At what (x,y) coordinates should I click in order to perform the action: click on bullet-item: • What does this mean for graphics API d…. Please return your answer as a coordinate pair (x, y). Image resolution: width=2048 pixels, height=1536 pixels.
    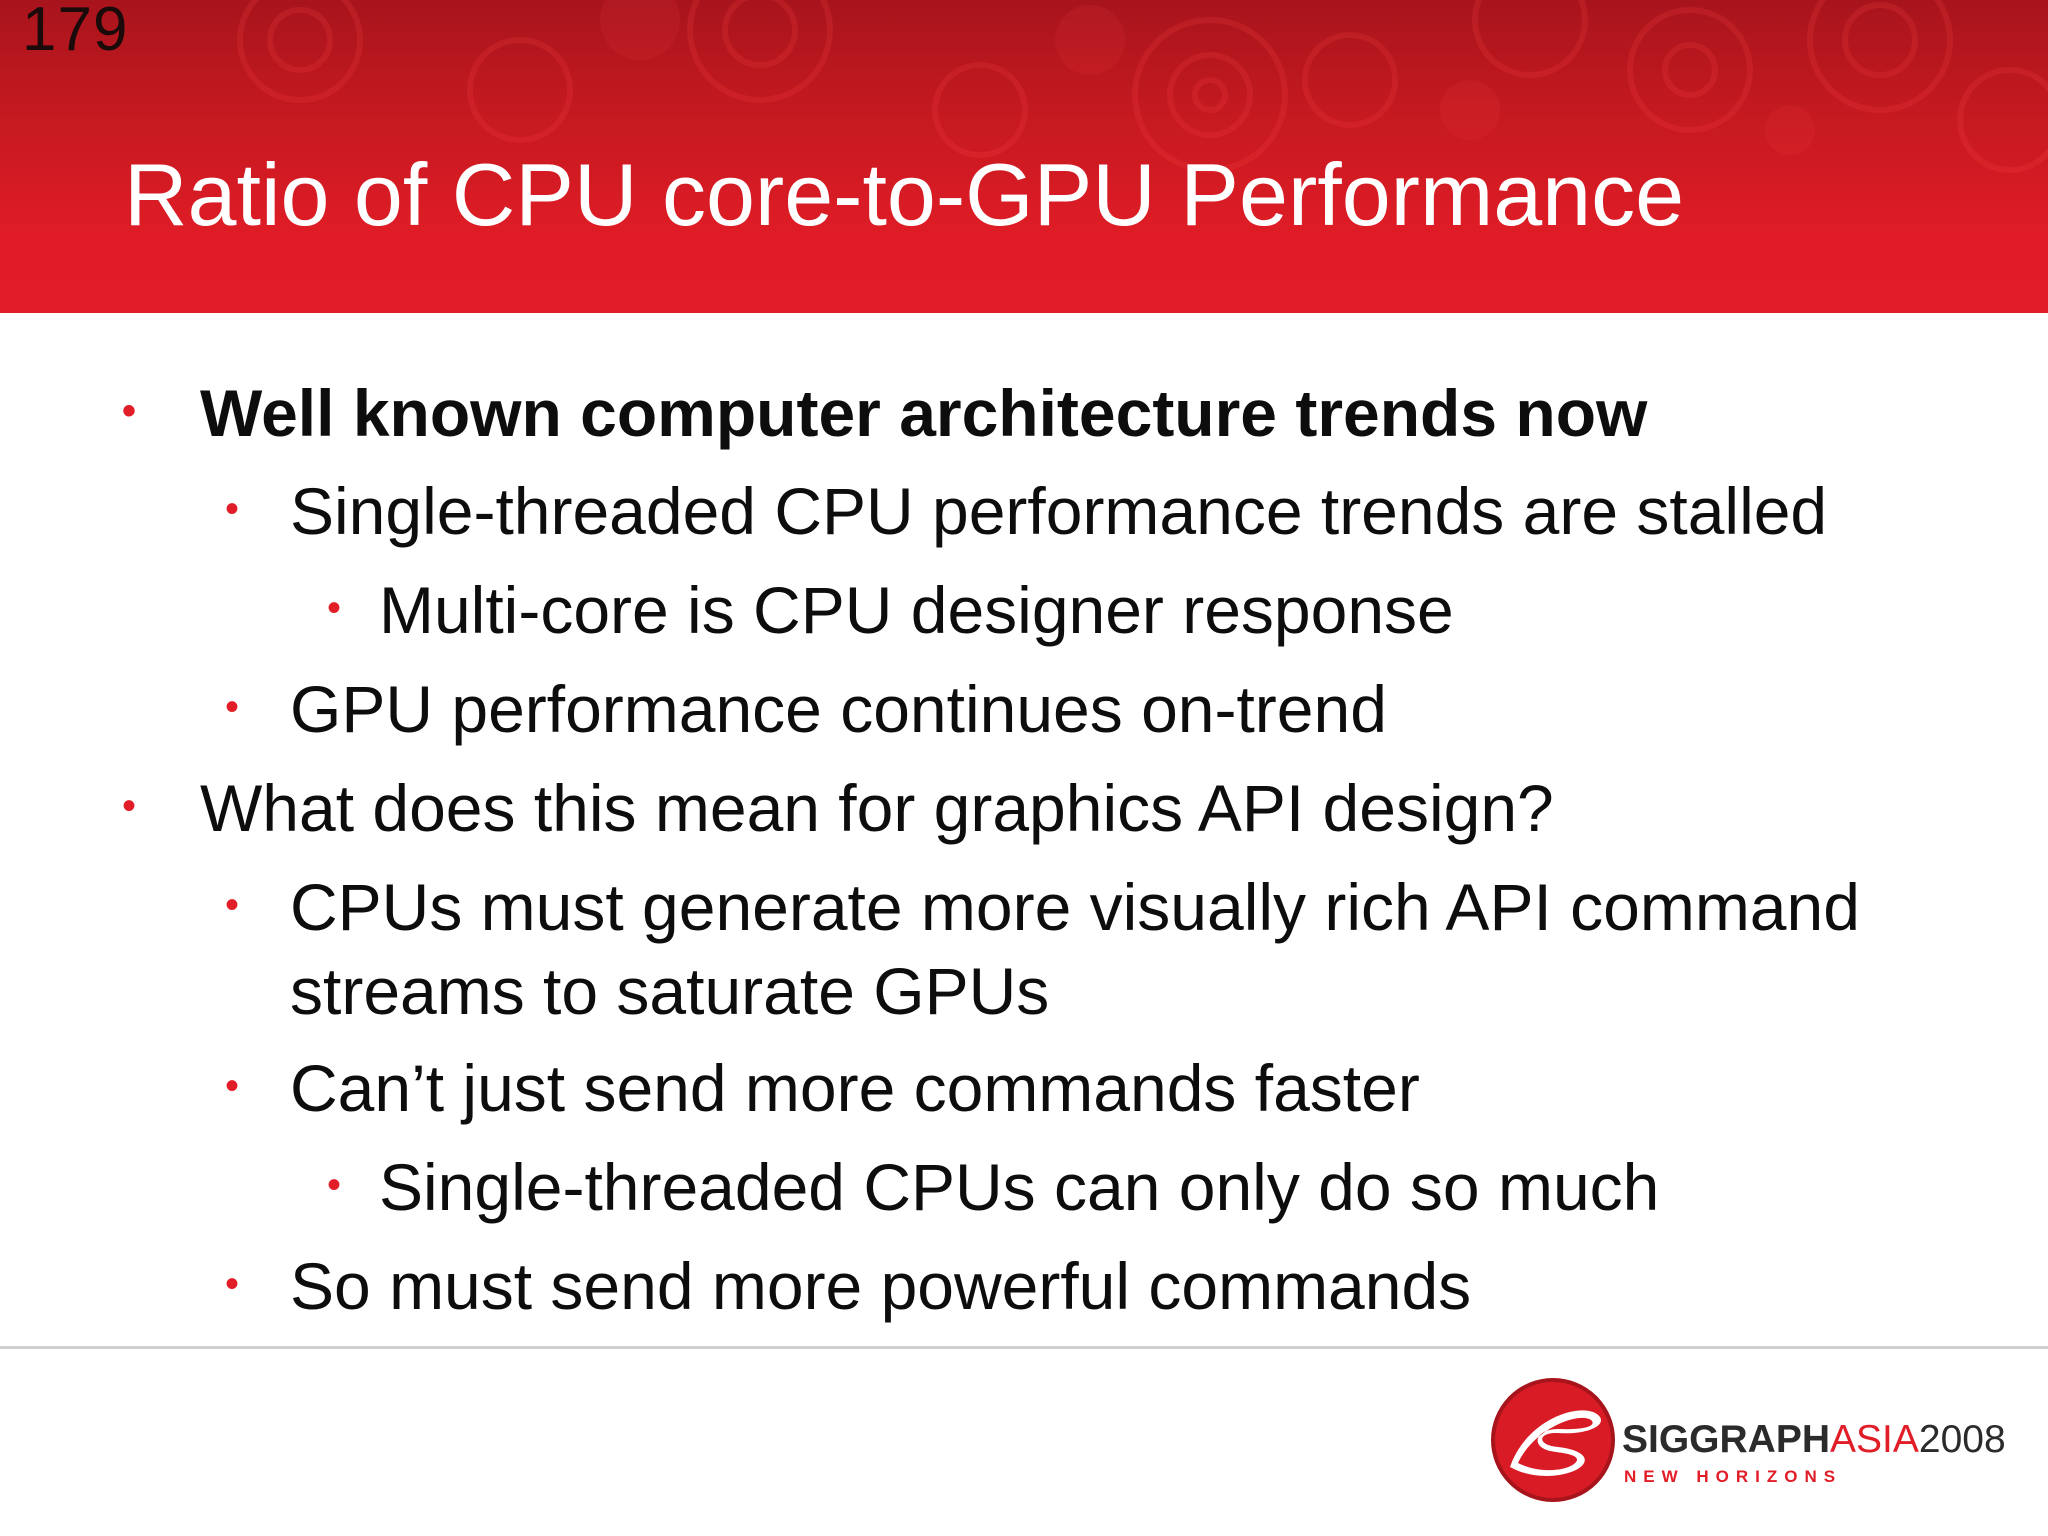
    Looking at the image, I should click on (838, 808).